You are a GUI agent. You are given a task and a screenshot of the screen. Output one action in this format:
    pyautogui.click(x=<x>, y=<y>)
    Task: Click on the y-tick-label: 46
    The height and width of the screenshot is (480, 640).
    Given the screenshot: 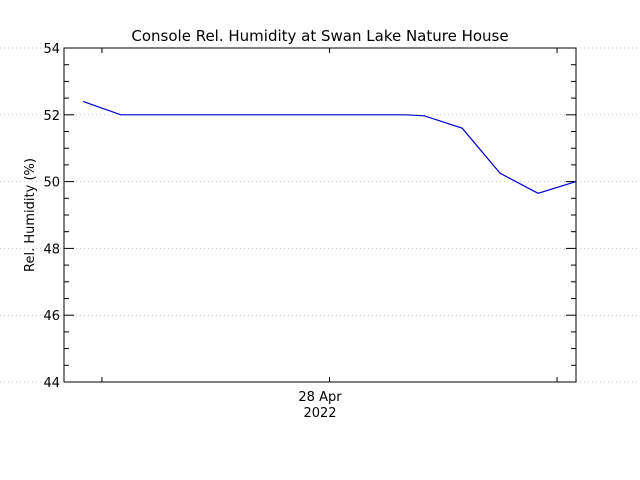 What is the action you would take?
    pyautogui.click(x=51, y=316)
    